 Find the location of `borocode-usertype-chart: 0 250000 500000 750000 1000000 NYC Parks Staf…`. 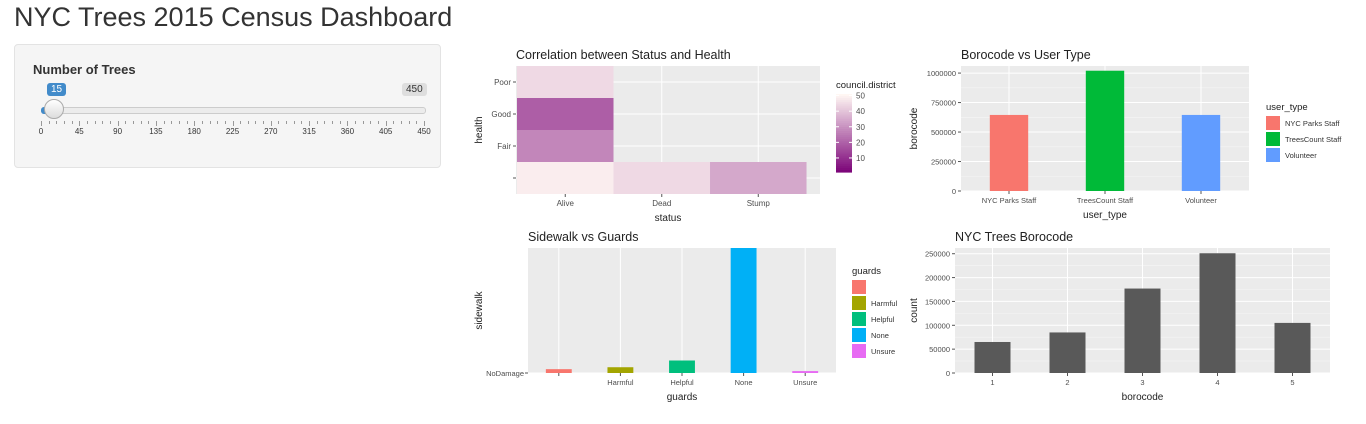

borocode-usertype-chart: 0 250000 500000 750000 1000000 NYC Parks Staf… is located at coordinates (1125, 134).